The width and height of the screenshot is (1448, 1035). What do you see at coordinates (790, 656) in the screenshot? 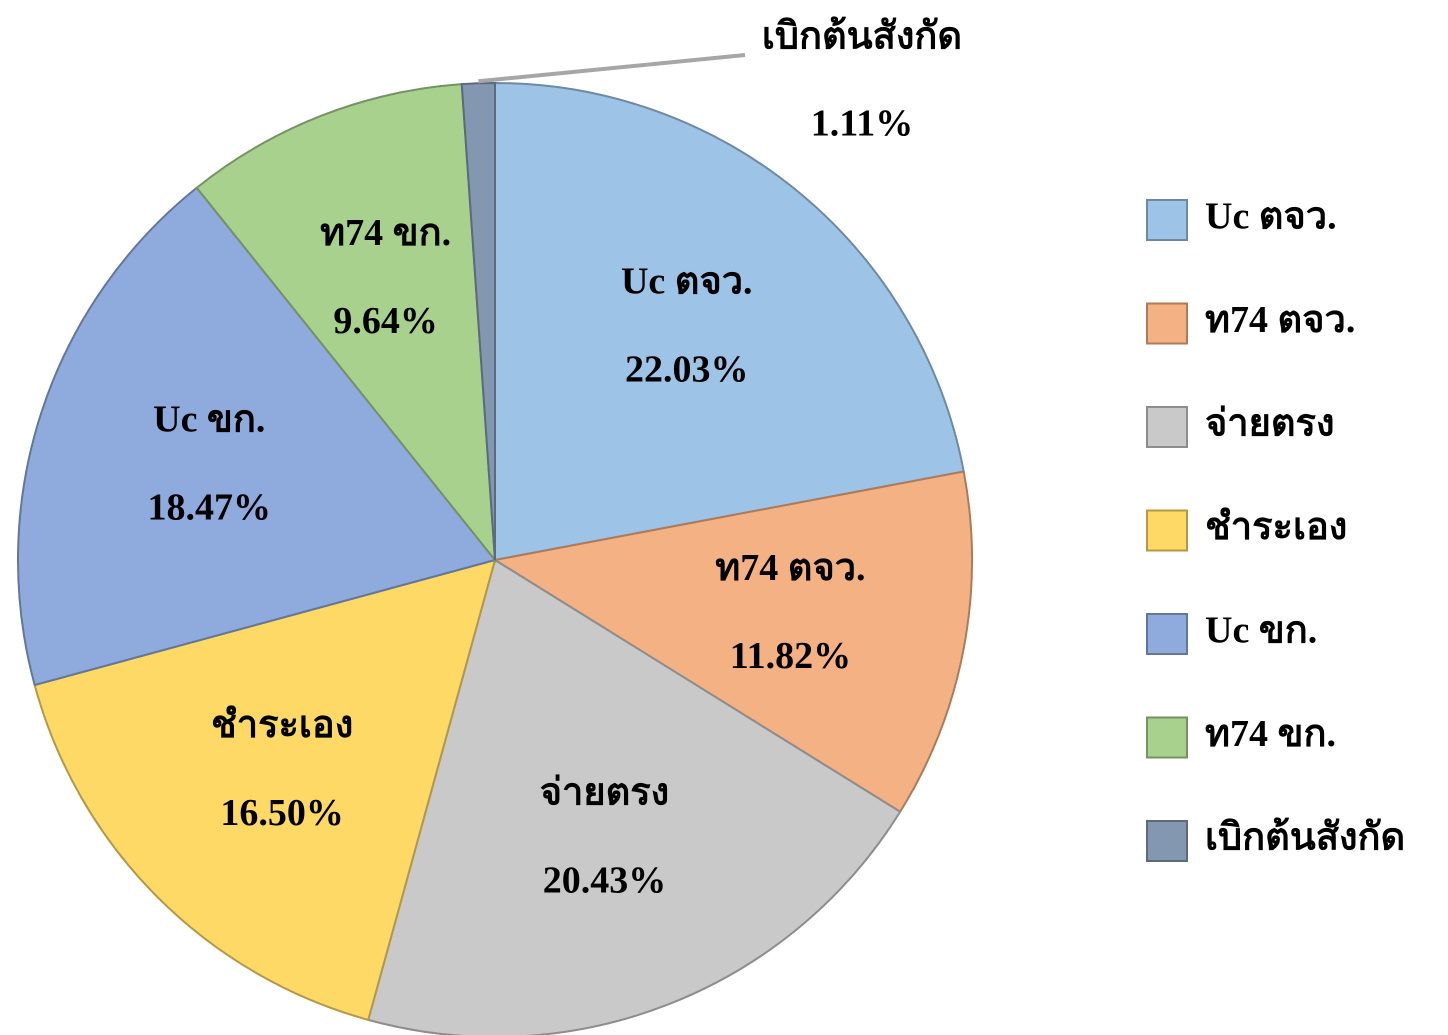
I see `data-label: 11.82%` at bounding box center [790, 656].